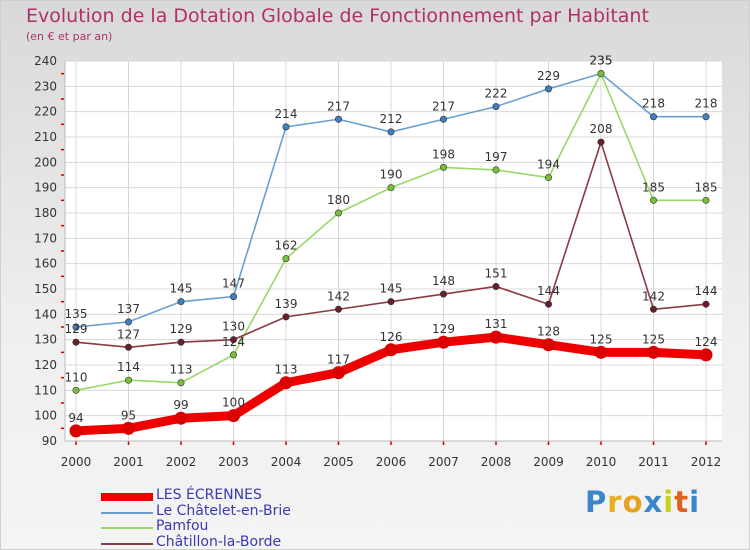  I want to click on data-label: 100, so click(233, 403).